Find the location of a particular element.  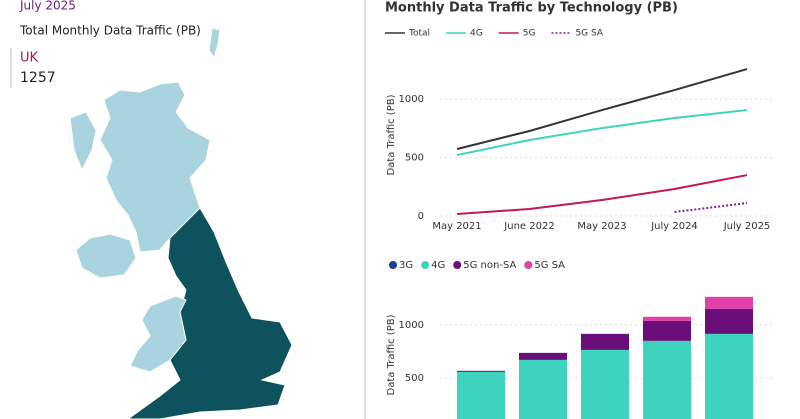

legend-label: Total is located at coordinates (419, 34).